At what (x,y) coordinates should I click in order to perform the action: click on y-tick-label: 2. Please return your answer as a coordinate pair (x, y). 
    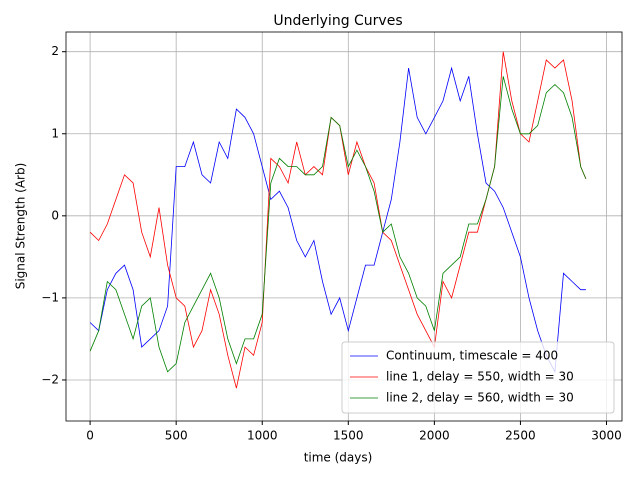
    Looking at the image, I should click on (55, 51).